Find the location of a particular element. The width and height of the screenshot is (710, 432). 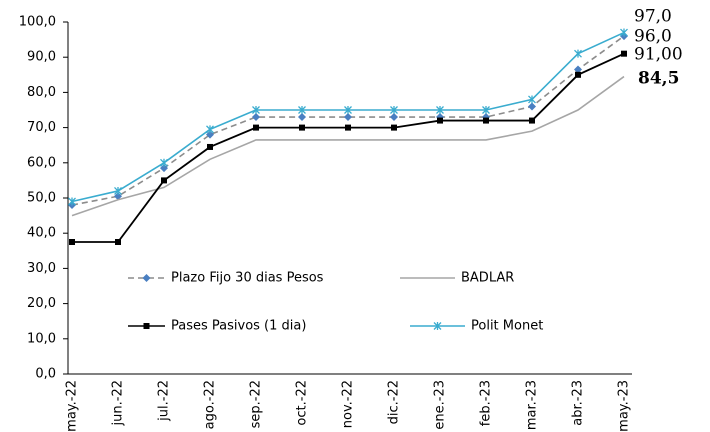

x-tick-label: nov.-22 is located at coordinates (348, 404).